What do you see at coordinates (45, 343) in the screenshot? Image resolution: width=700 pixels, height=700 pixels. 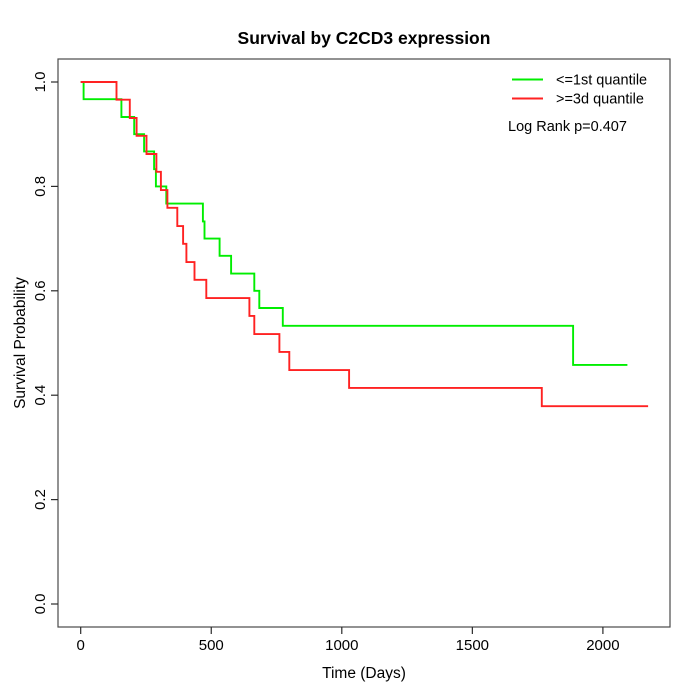 I see `y-axis: 0.0 0.2 0.4 0.6 0.8 1.0` at bounding box center [45, 343].